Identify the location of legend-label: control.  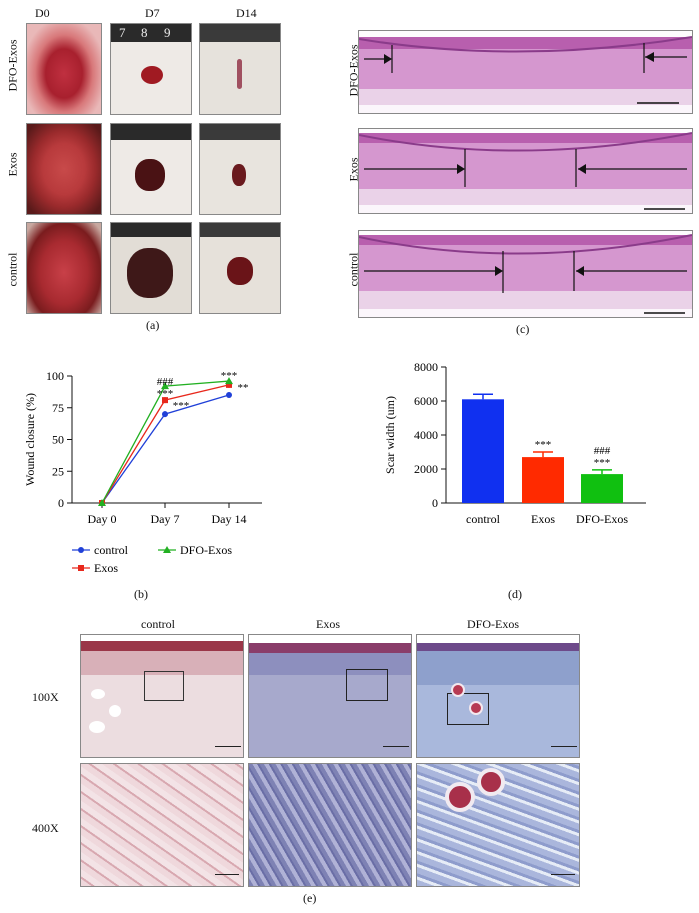
(111, 550).